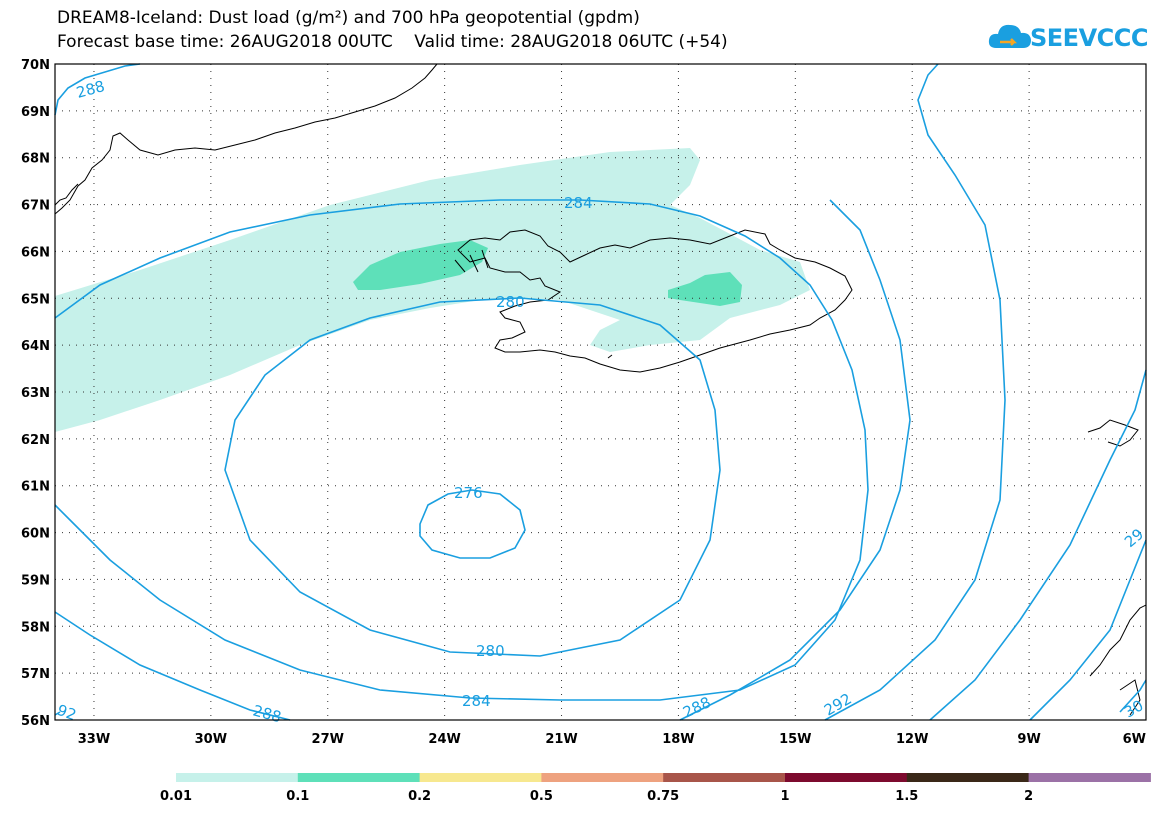 Image resolution: width=1175 pixels, height=815 pixels. I want to click on longitude-label: 15W, so click(795, 739).